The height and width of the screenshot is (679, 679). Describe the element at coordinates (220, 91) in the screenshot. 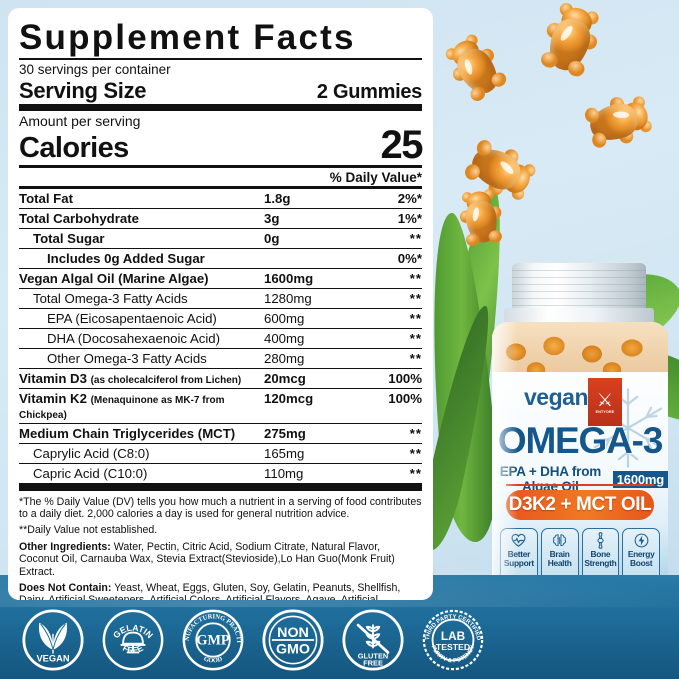

I see `serving-size-row: Serving Size 2 Gummies` at that location.